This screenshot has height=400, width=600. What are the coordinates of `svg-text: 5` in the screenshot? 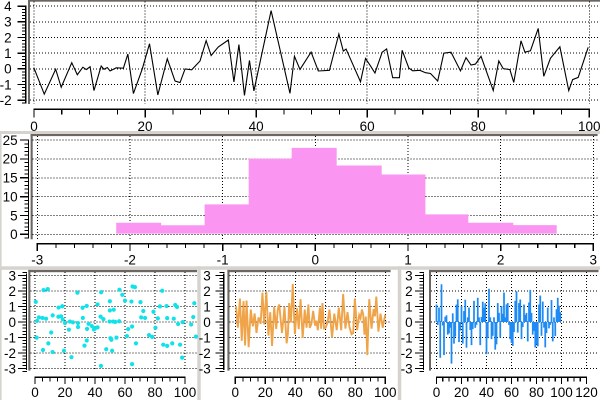 It's located at (14, 215).